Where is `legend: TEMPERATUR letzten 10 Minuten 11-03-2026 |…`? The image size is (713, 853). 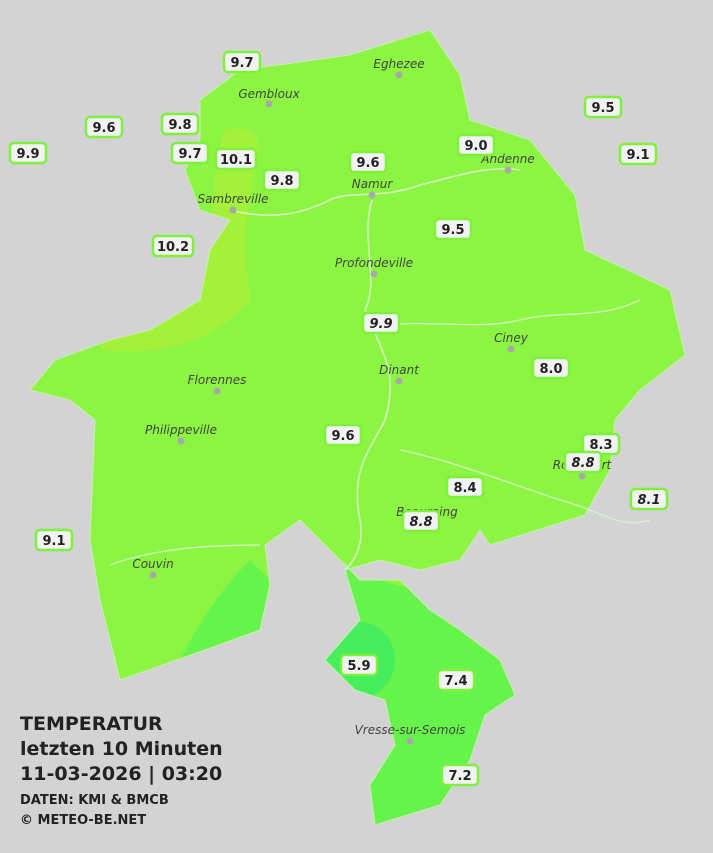
legend: TEMPERATUR letzten 10 Minuten 11-03-2026 |… is located at coordinates (121, 770).